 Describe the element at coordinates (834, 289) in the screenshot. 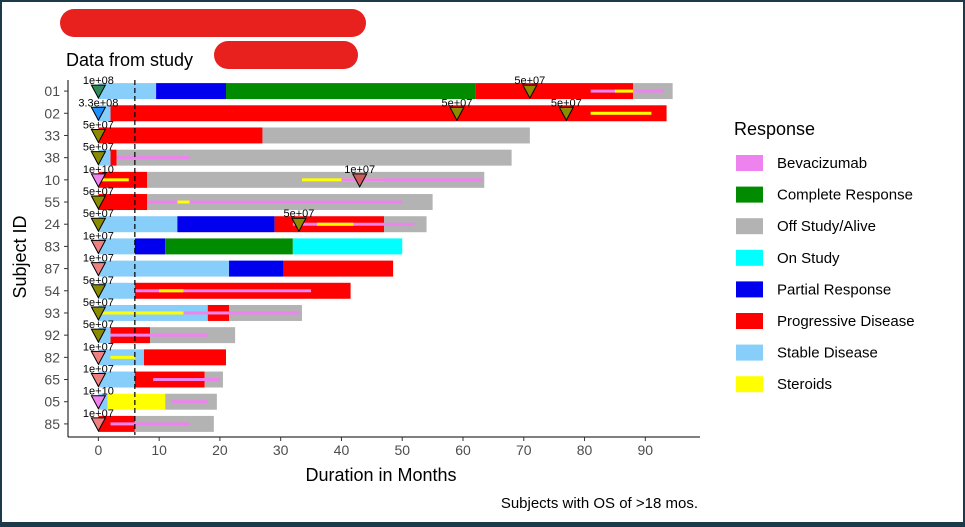

I see `legend-label: Partial Response` at that location.